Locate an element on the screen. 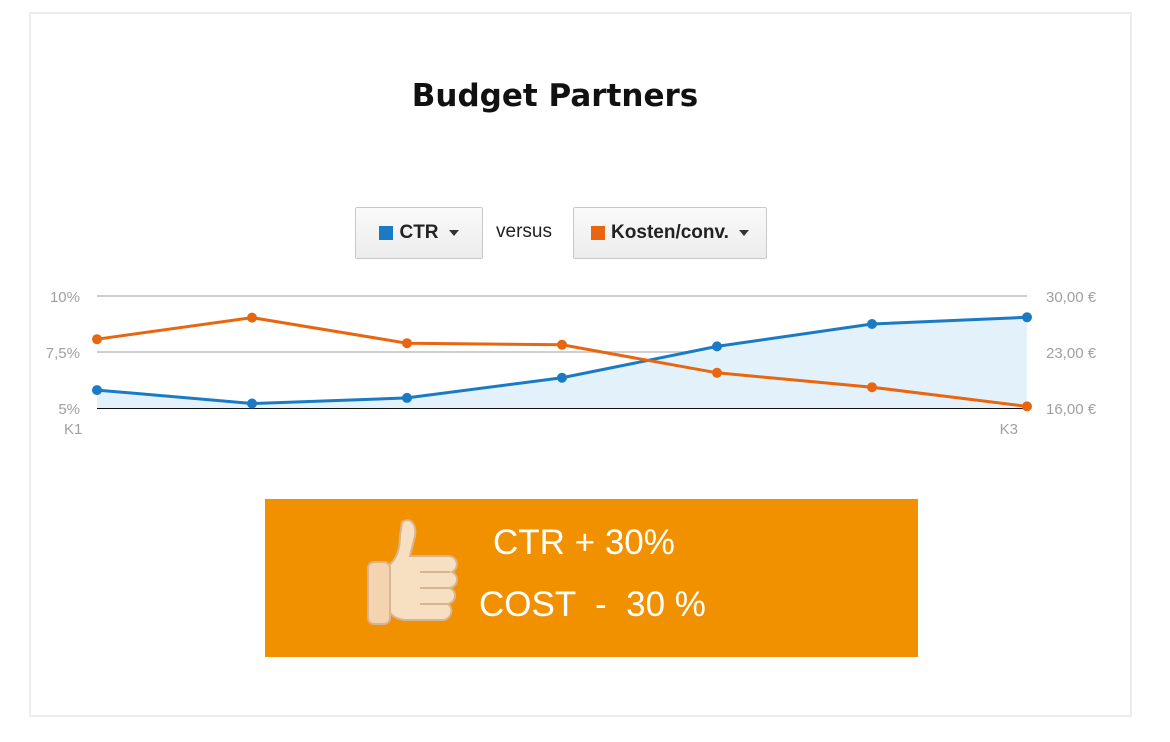 The height and width of the screenshot is (742, 1170). metric-cost-dropdown: Kosten/conv. is located at coordinates (670, 233).